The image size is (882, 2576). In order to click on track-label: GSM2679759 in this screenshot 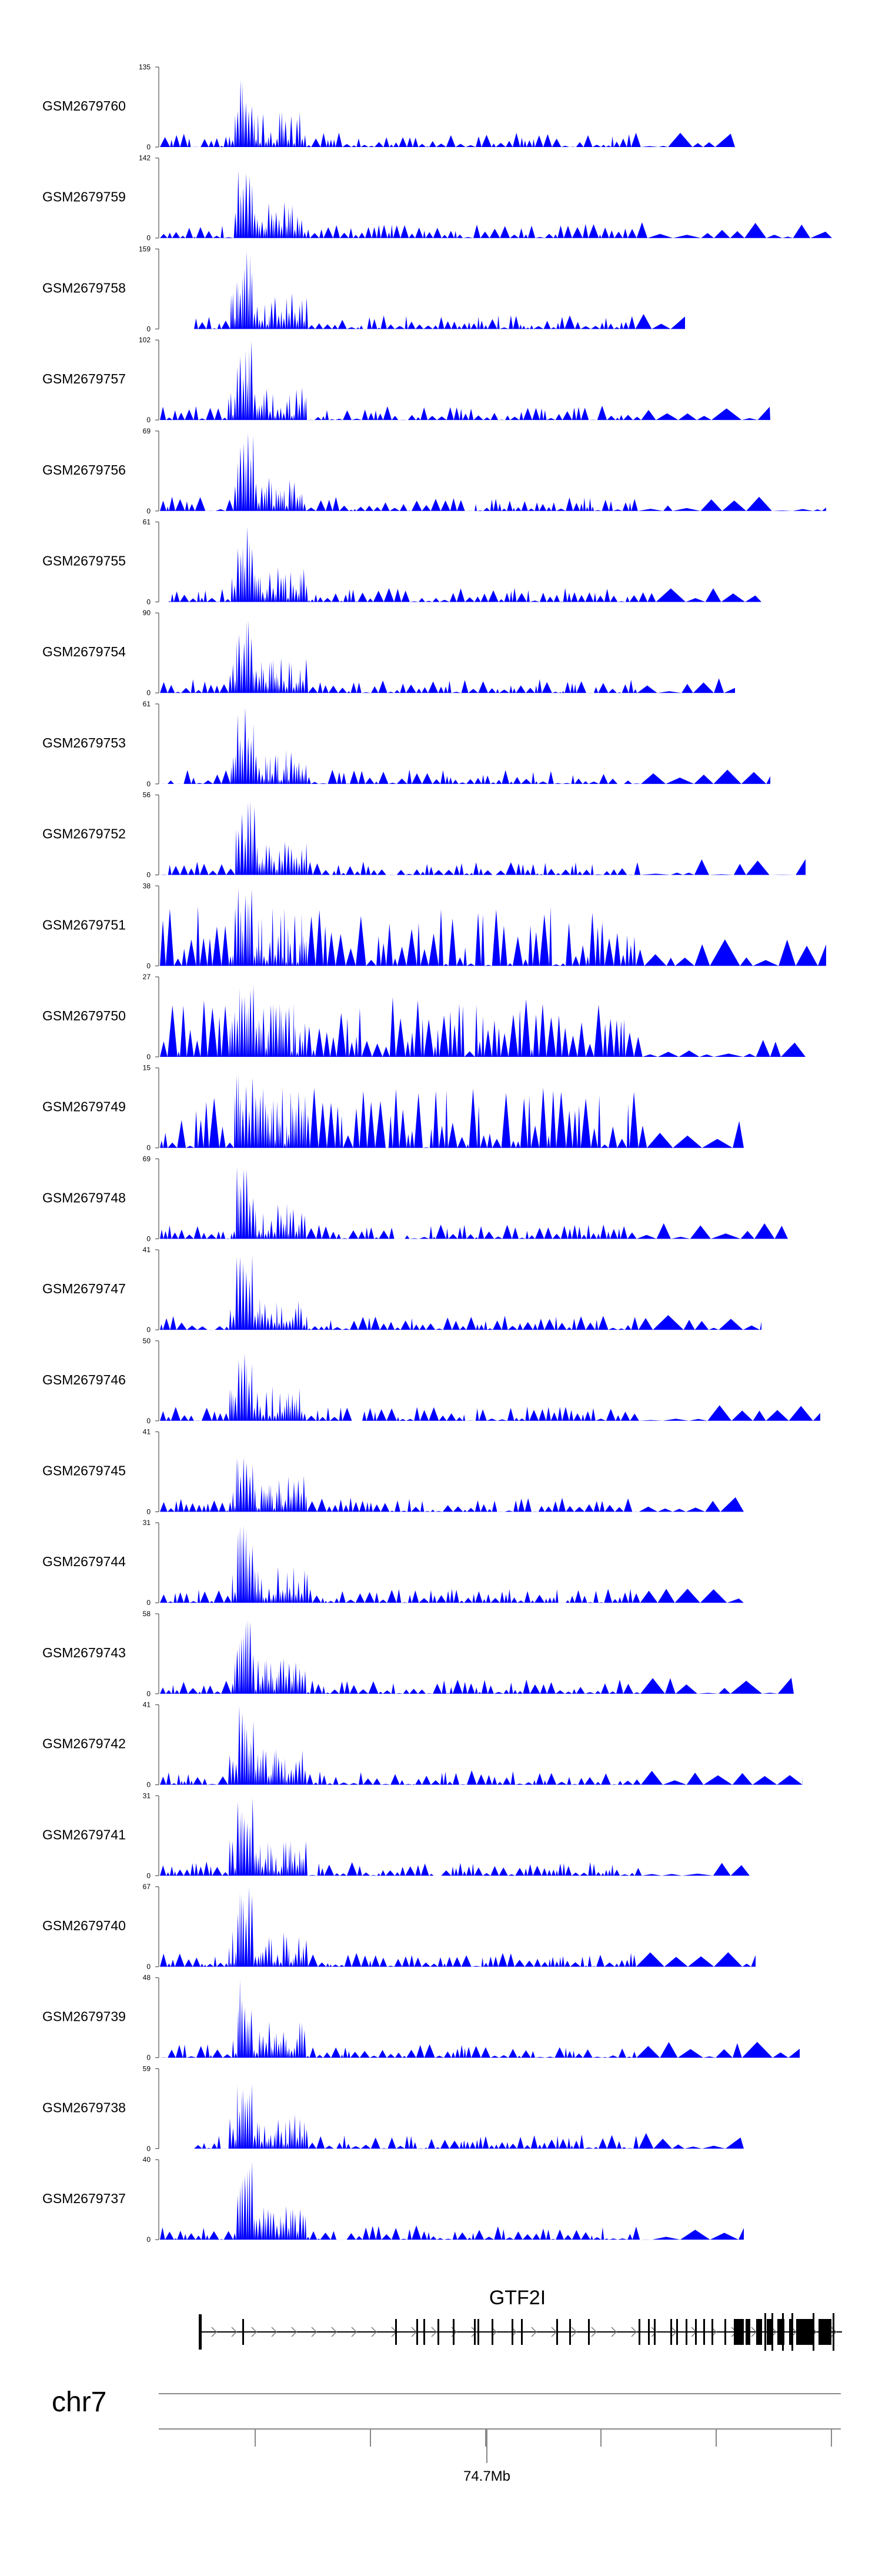, I will do `click(84, 197)`.